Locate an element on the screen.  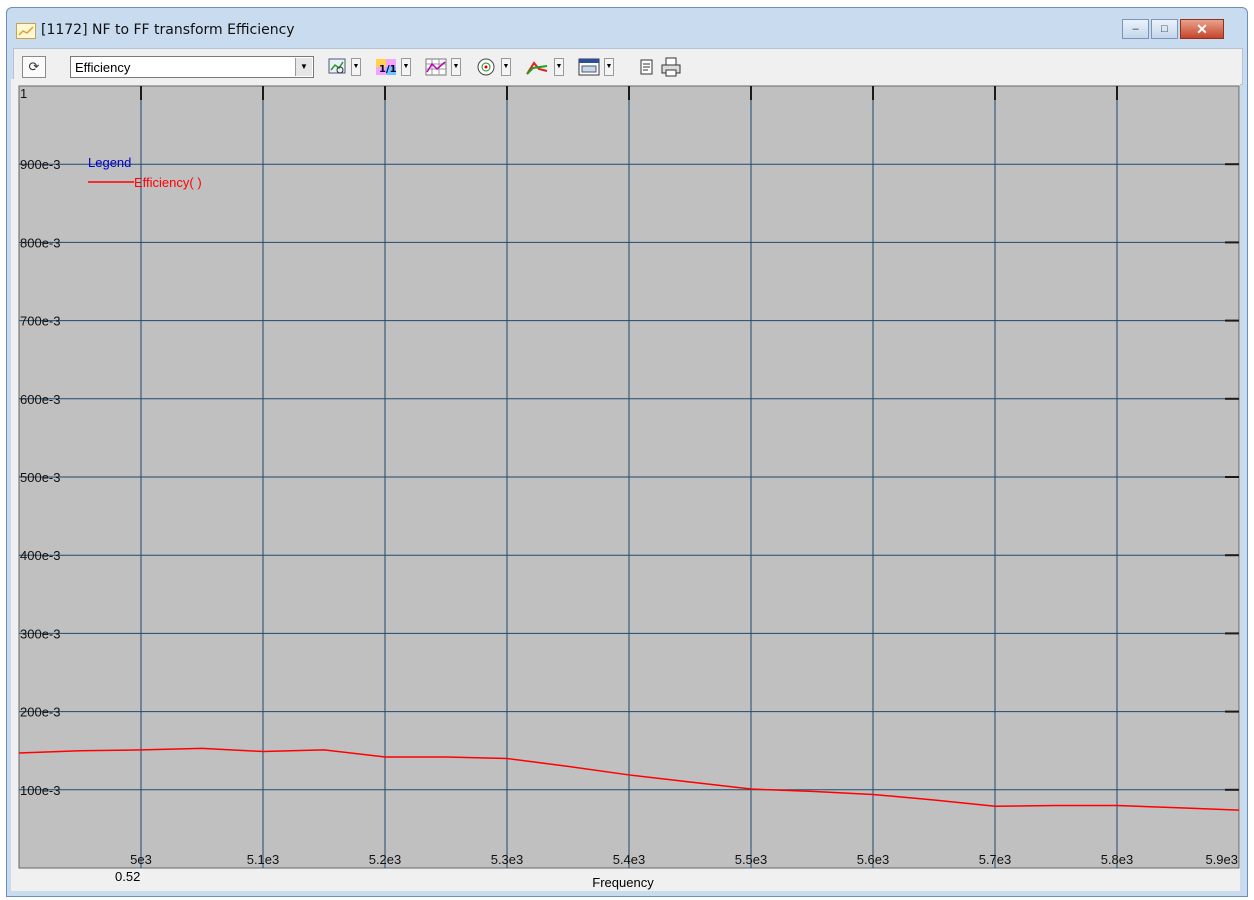
x-tick-label: 5.4e3 is located at coordinates (629, 859).